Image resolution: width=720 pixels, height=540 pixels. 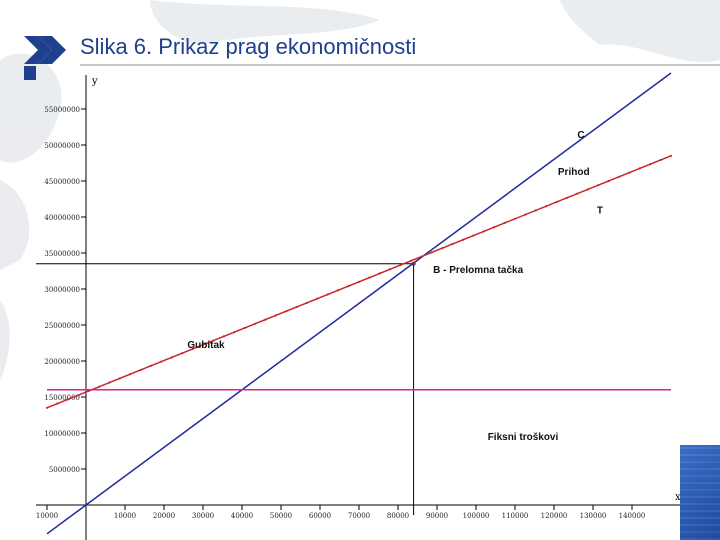 What do you see at coordinates (64, 470) in the screenshot?
I see `y-tick-label: 5000000` at bounding box center [64, 470].